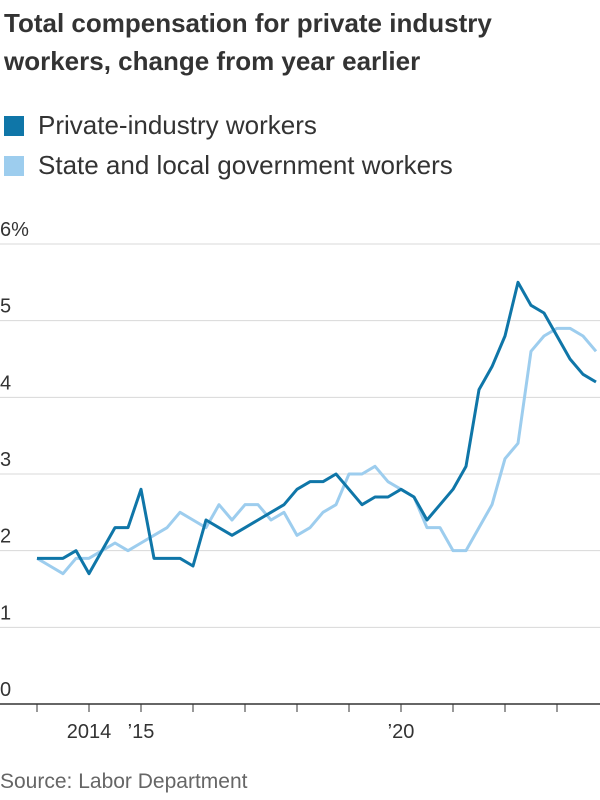 The height and width of the screenshot is (800, 600). I want to click on legend-item: Private-industry workers, so click(160, 125).